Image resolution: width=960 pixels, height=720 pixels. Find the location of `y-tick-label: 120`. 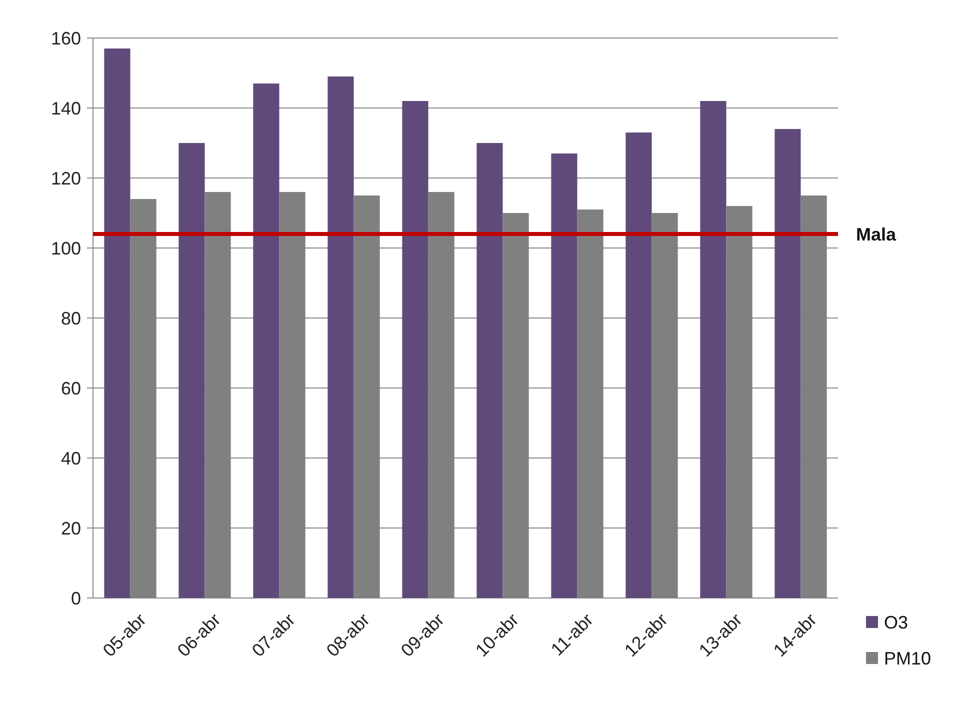

y-tick-label: 120 is located at coordinates (65, 178).